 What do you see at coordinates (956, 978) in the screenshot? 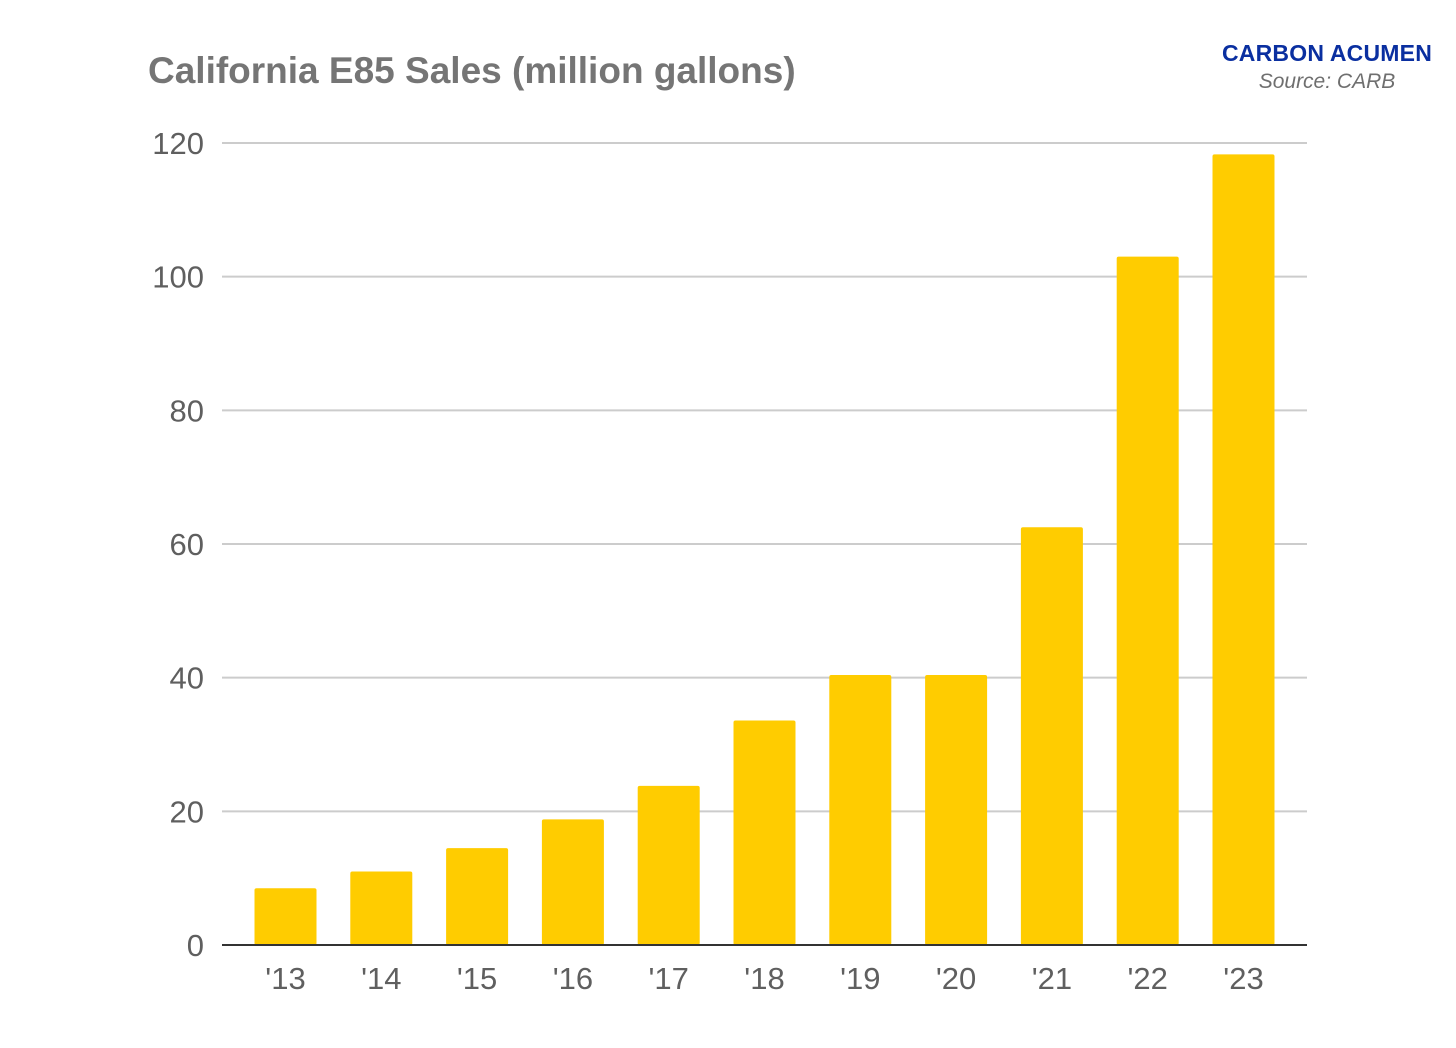
I see `x-tick-label: '20` at bounding box center [956, 978].